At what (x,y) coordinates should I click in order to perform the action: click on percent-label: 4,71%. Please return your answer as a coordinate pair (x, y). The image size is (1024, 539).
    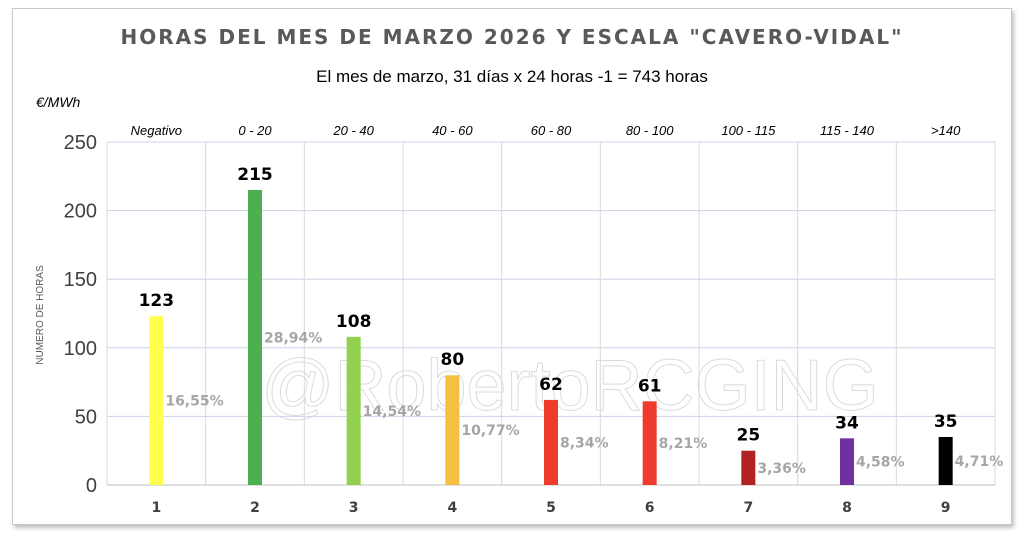
    Looking at the image, I should click on (979, 462).